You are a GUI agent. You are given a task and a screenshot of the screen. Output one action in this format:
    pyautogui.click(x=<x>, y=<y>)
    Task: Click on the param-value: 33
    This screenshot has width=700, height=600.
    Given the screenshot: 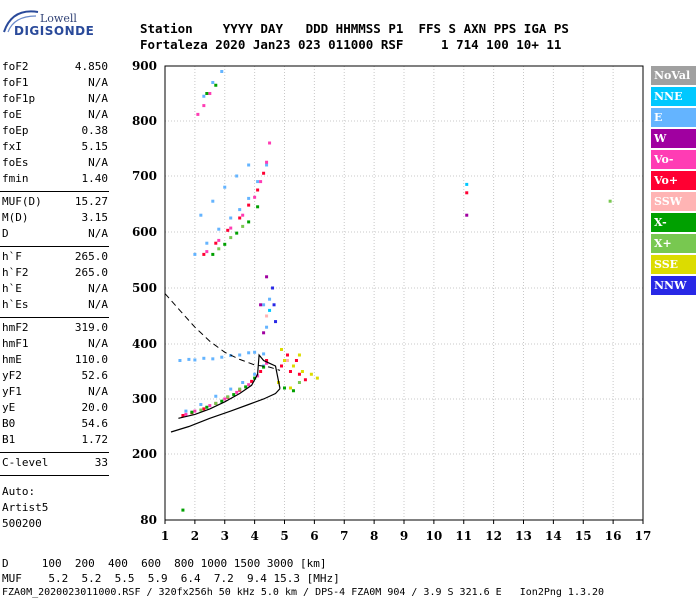 What is the action you would take?
    pyautogui.click(x=101, y=462)
    